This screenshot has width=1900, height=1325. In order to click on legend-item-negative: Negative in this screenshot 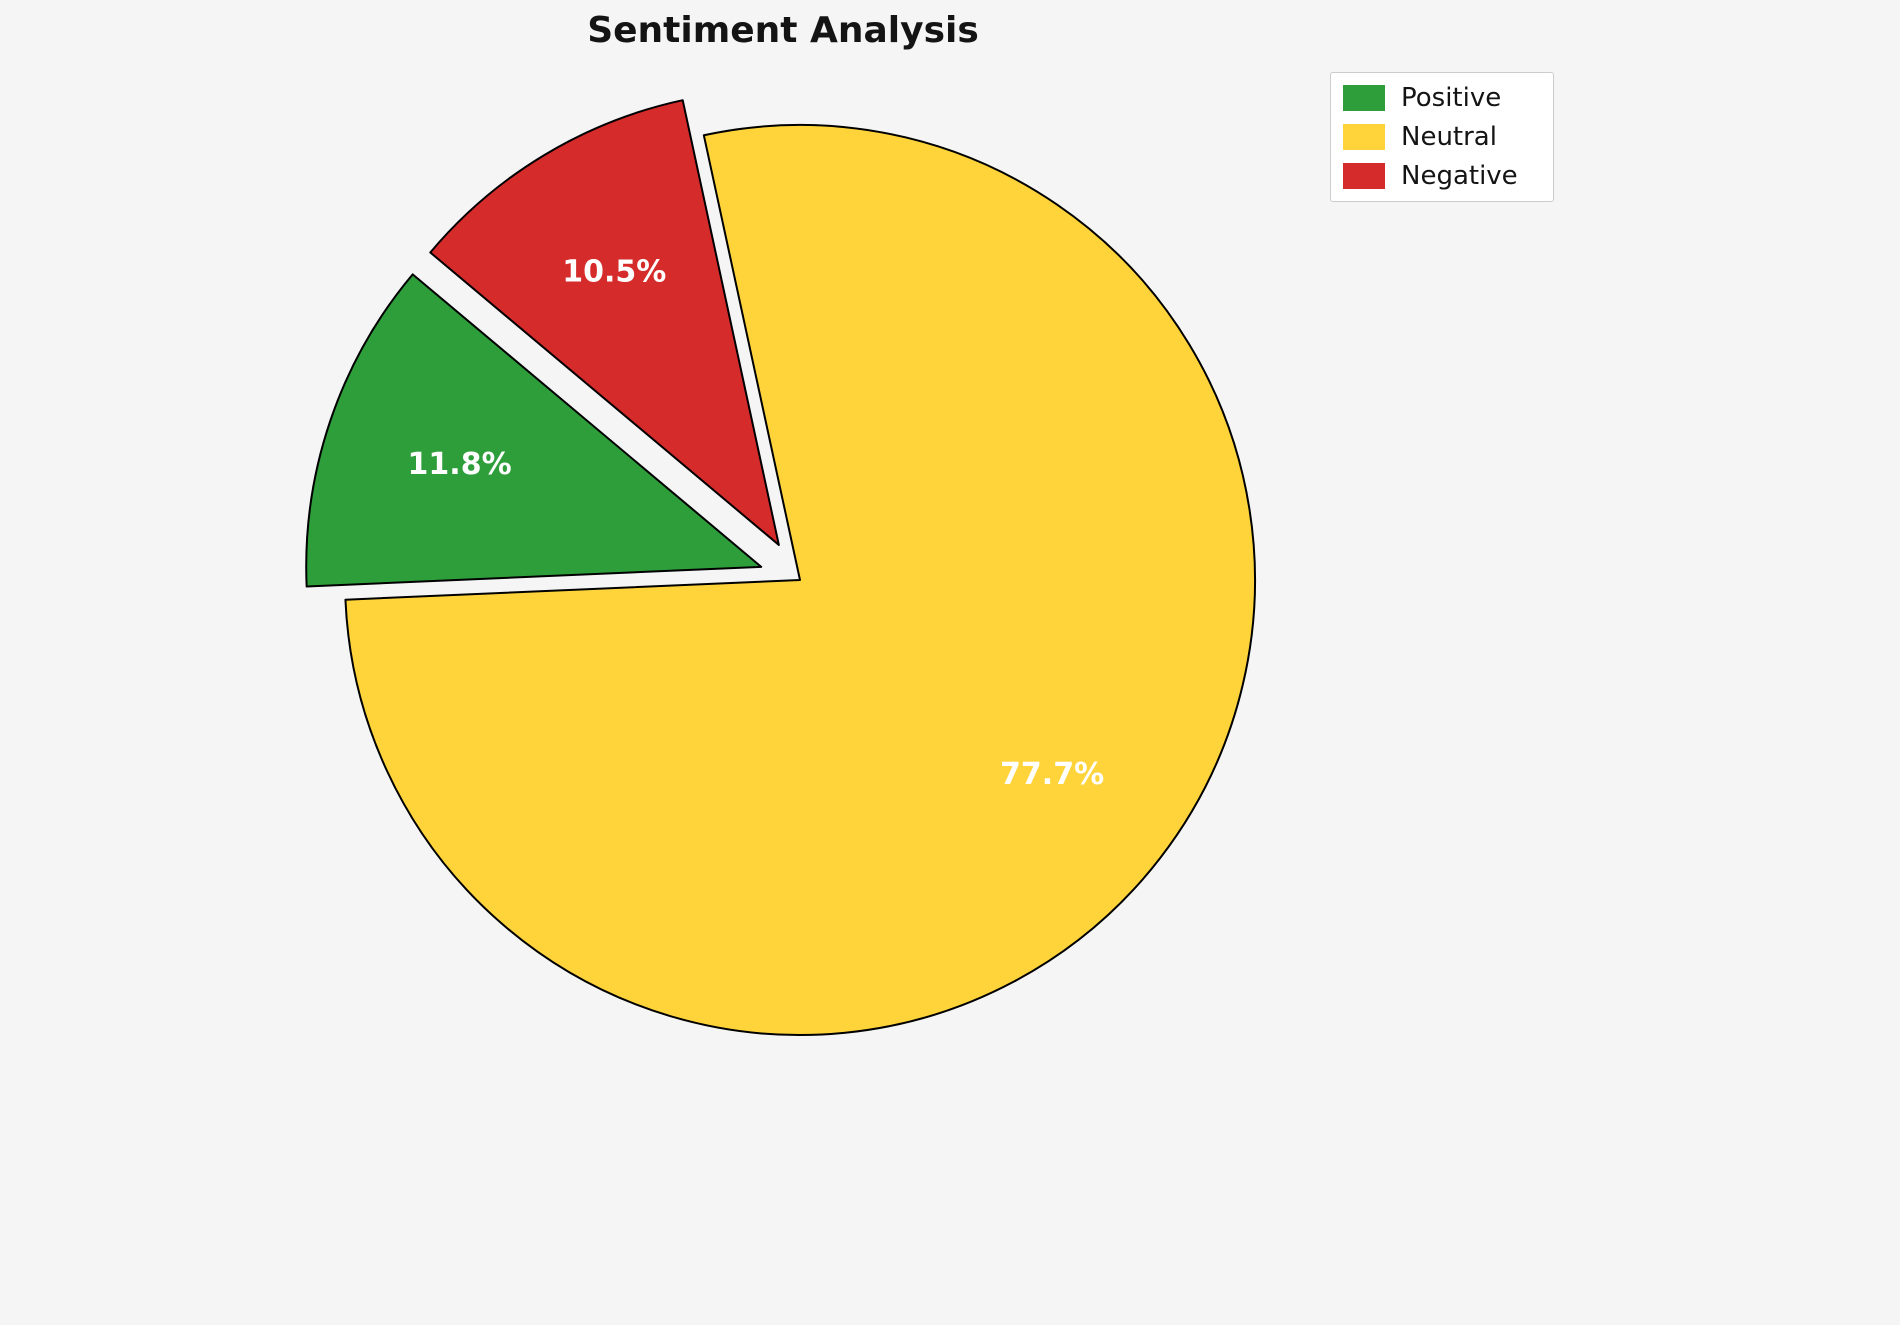, I will do `click(1442, 176)`.